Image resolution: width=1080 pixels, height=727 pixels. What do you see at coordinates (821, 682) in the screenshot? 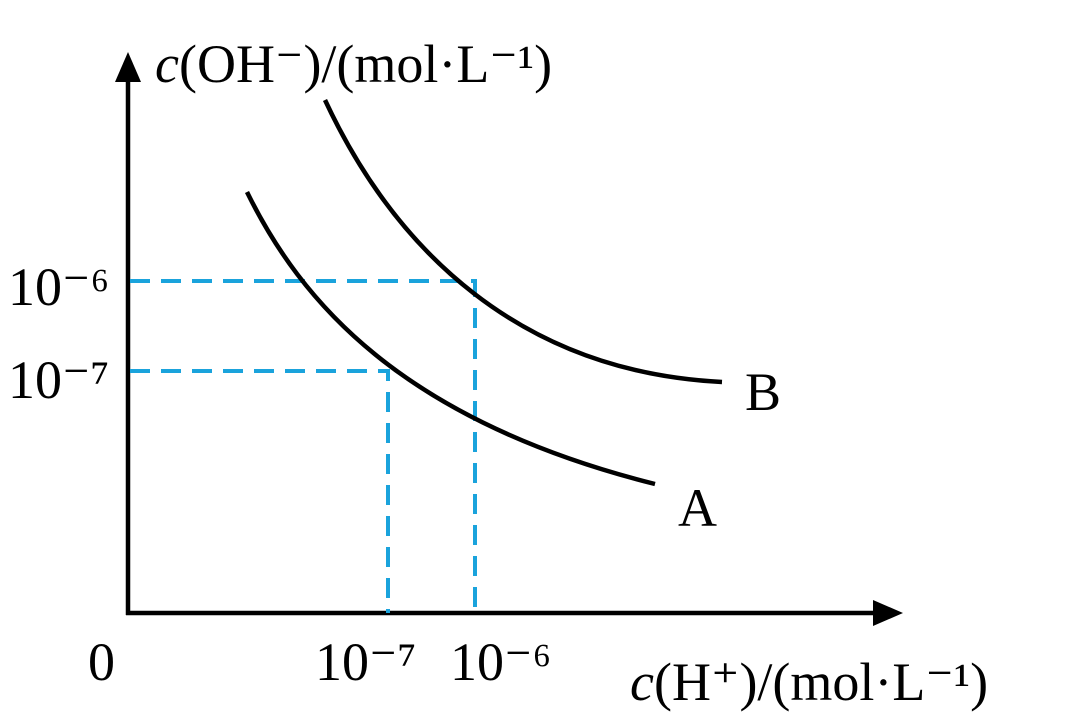
I see `x-unit: (H⁺)/(mol·L⁻¹)` at bounding box center [821, 682].